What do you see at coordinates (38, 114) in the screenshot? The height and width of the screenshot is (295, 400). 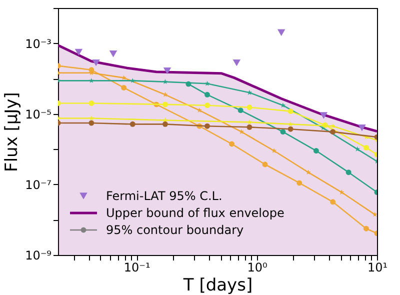 I see `y-tick-label: 10⁻⁵` at bounding box center [38, 114].